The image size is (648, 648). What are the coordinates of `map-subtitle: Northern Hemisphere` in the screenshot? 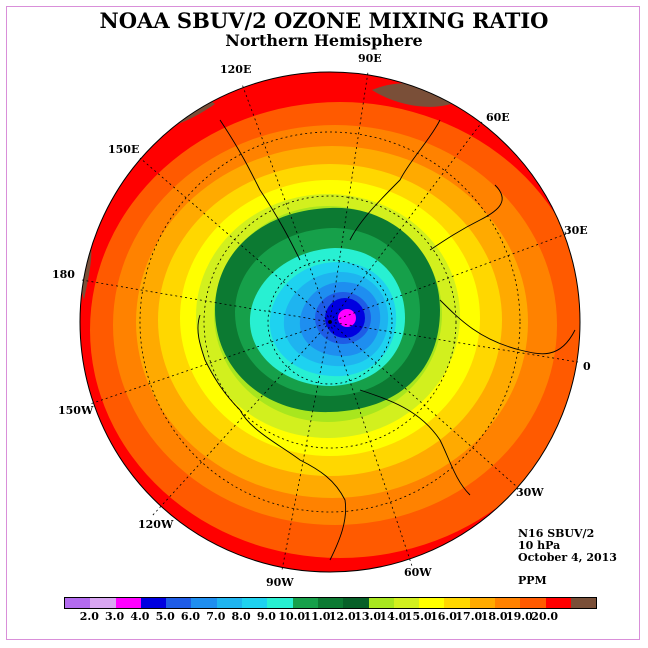 It's located at (324, 40).